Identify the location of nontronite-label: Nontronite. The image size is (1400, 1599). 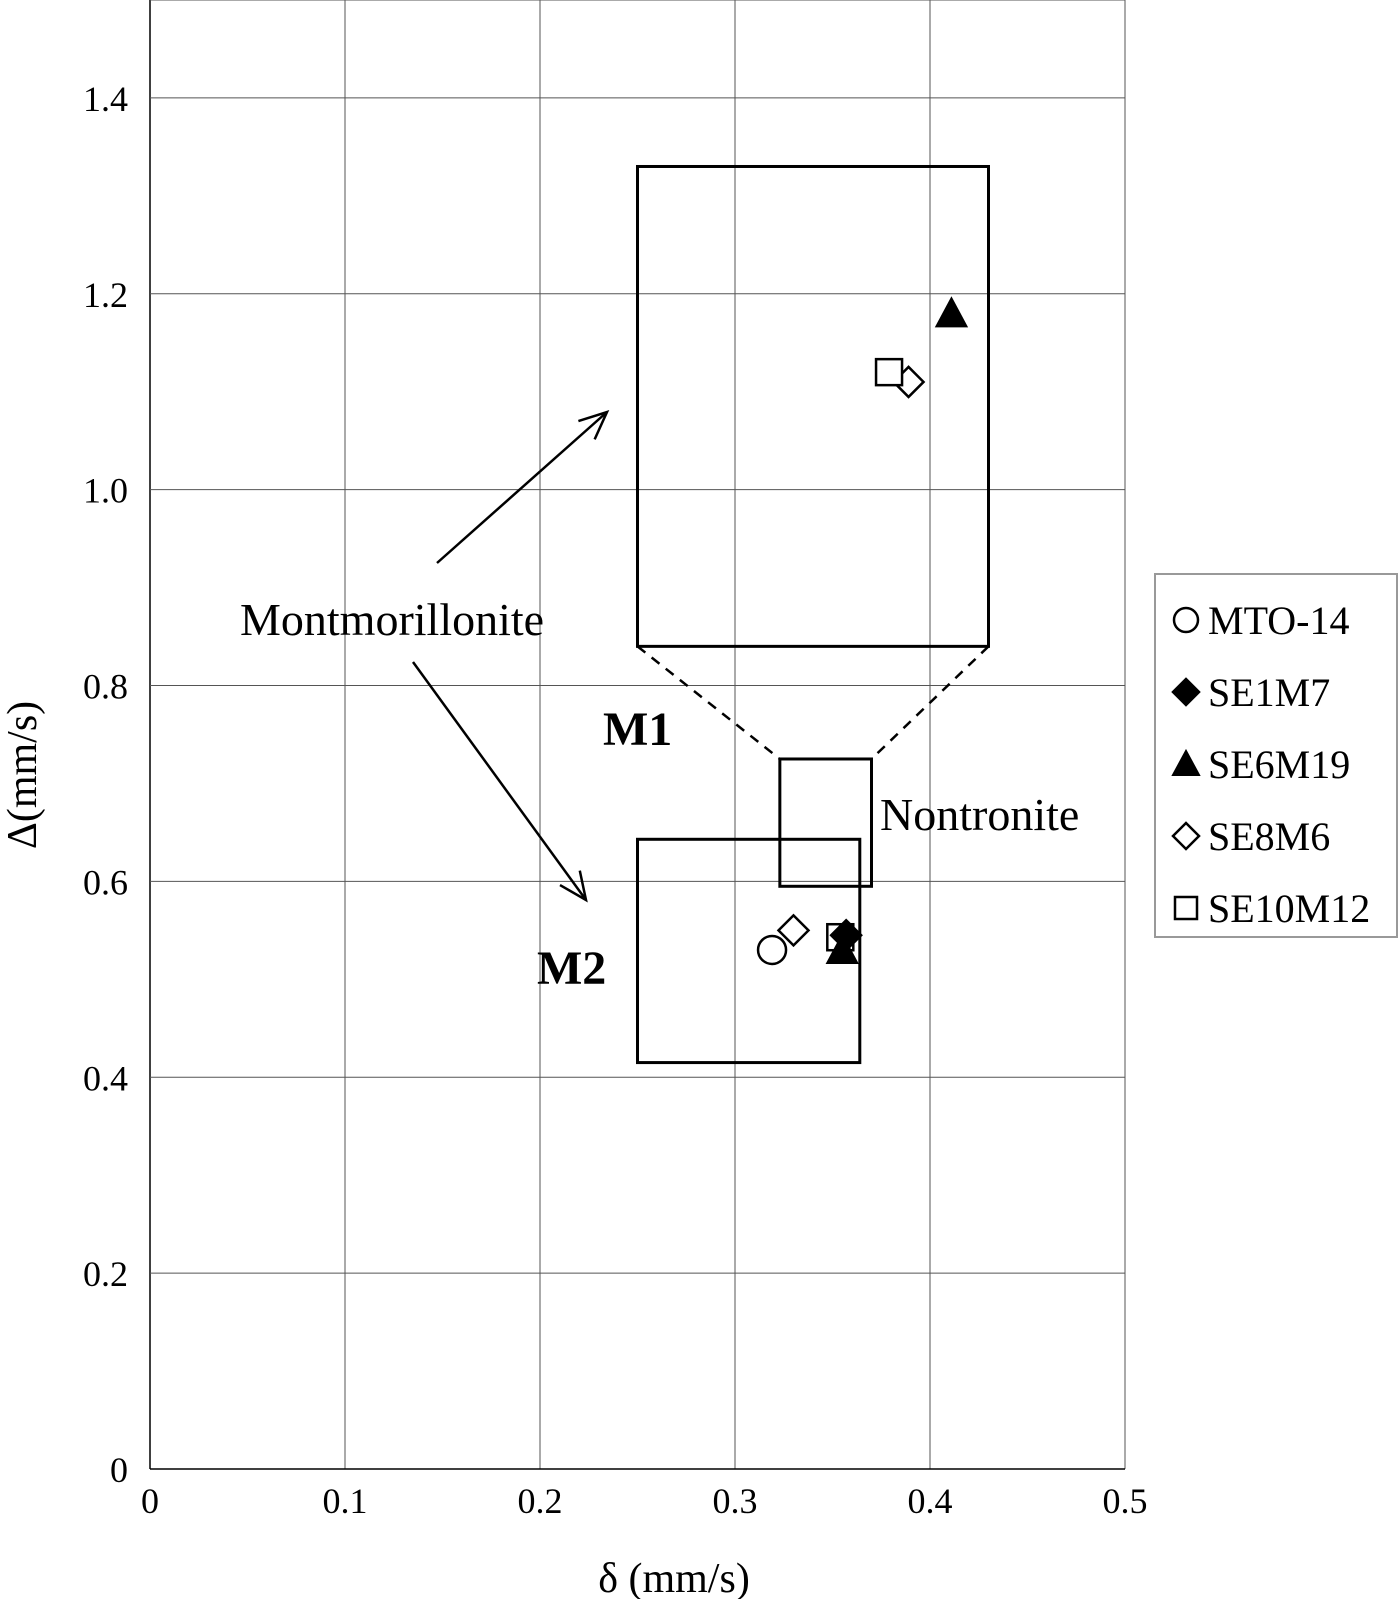
(979, 814).